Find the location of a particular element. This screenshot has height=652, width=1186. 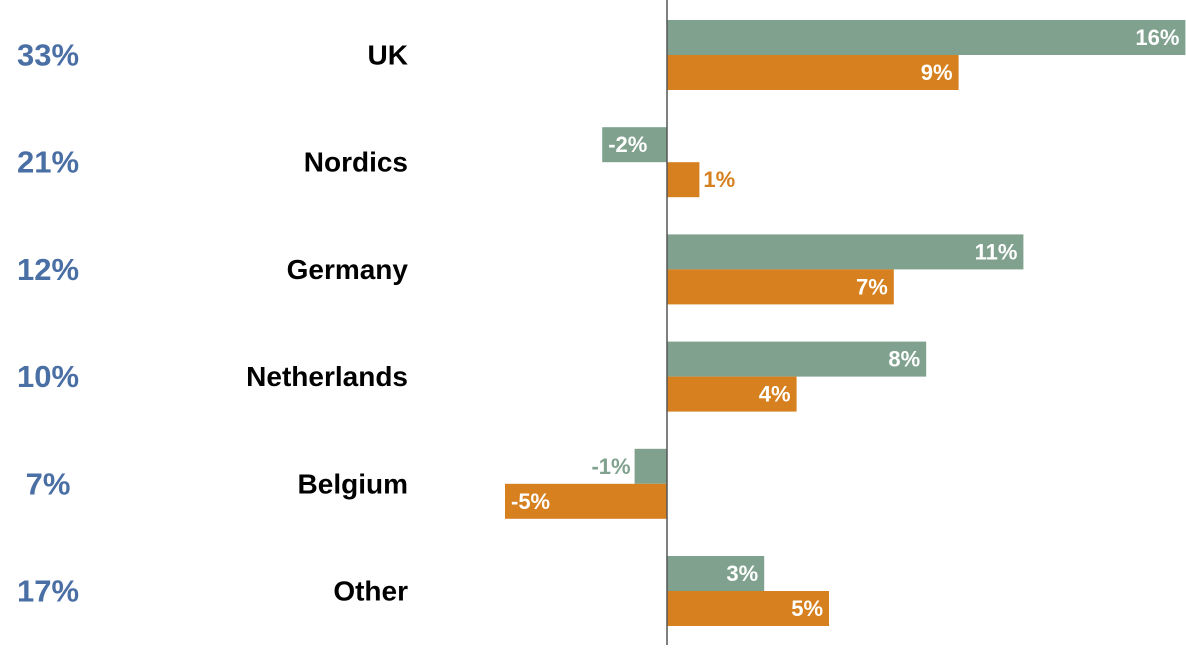

data-label: 1% is located at coordinates (719, 179).